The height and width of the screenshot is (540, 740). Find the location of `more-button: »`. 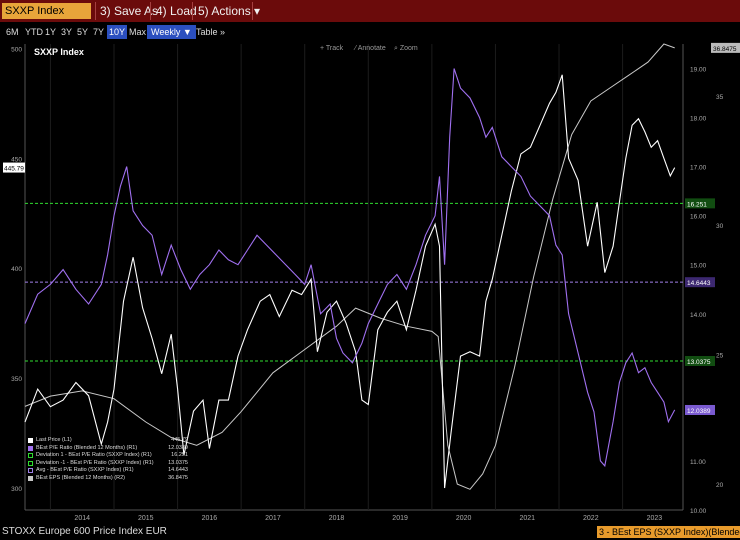

more-button: » is located at coordinates (223, 32).